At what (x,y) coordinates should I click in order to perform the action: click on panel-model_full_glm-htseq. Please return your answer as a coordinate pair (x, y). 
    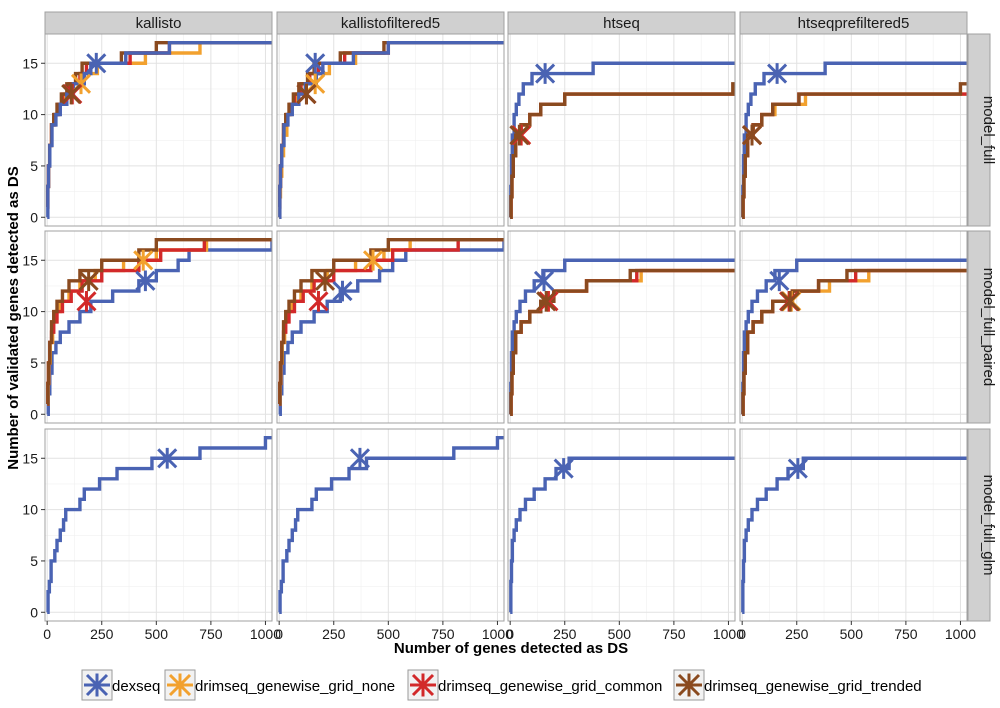
    Looking at the image, I should click on (621, 525).